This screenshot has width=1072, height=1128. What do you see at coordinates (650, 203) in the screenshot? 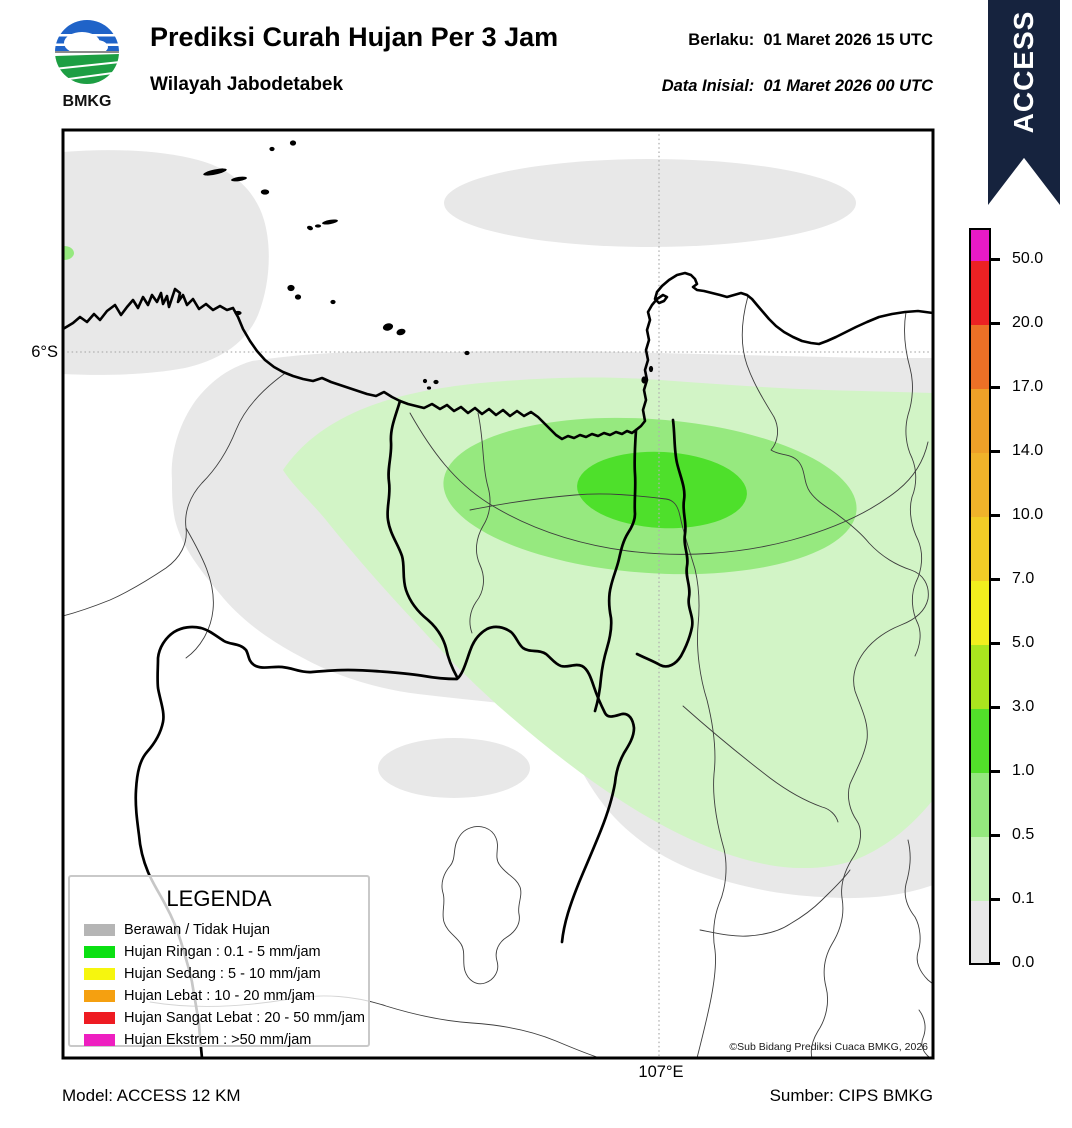
I see `cloud-area-topcenter` at bounding box center [650, 203].